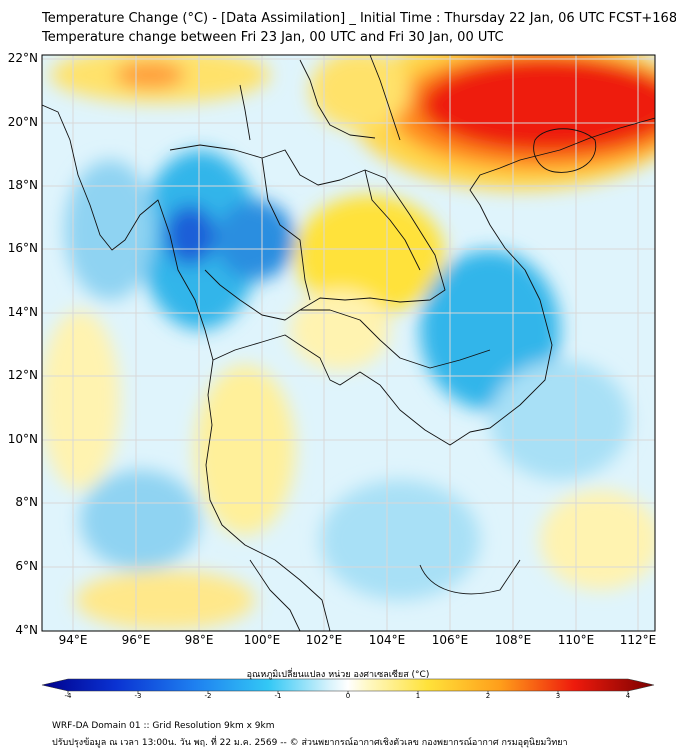  I want to click on lon-label-94e: 94°E, so click(73, 640).